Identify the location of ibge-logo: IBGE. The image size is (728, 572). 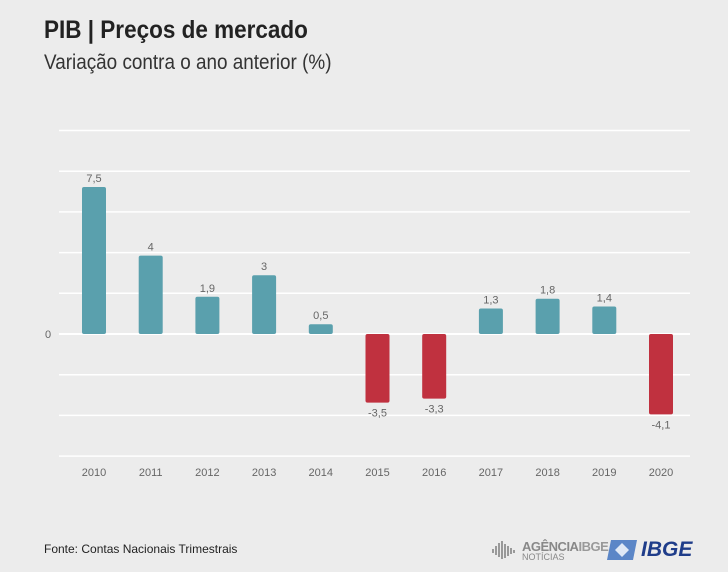
(649, 549).